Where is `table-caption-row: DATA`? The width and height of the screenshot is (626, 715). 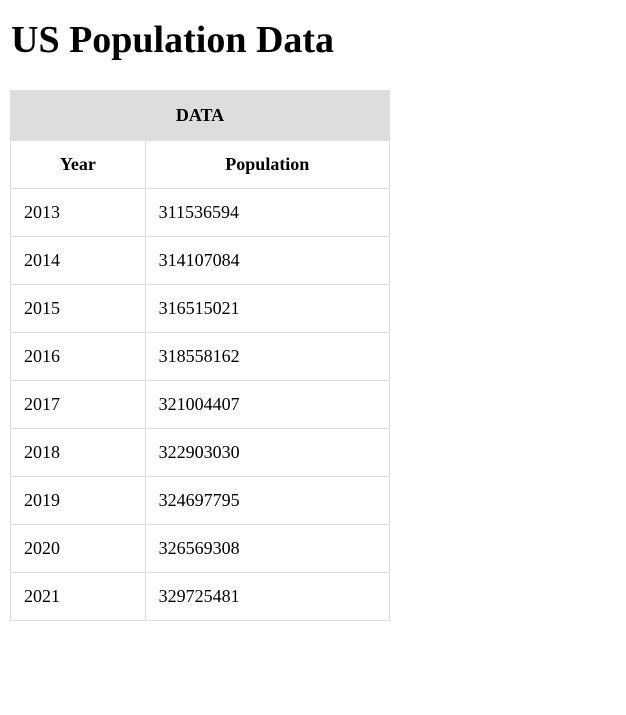
table-caption-row: DATA is located at coordinates (200, 115).